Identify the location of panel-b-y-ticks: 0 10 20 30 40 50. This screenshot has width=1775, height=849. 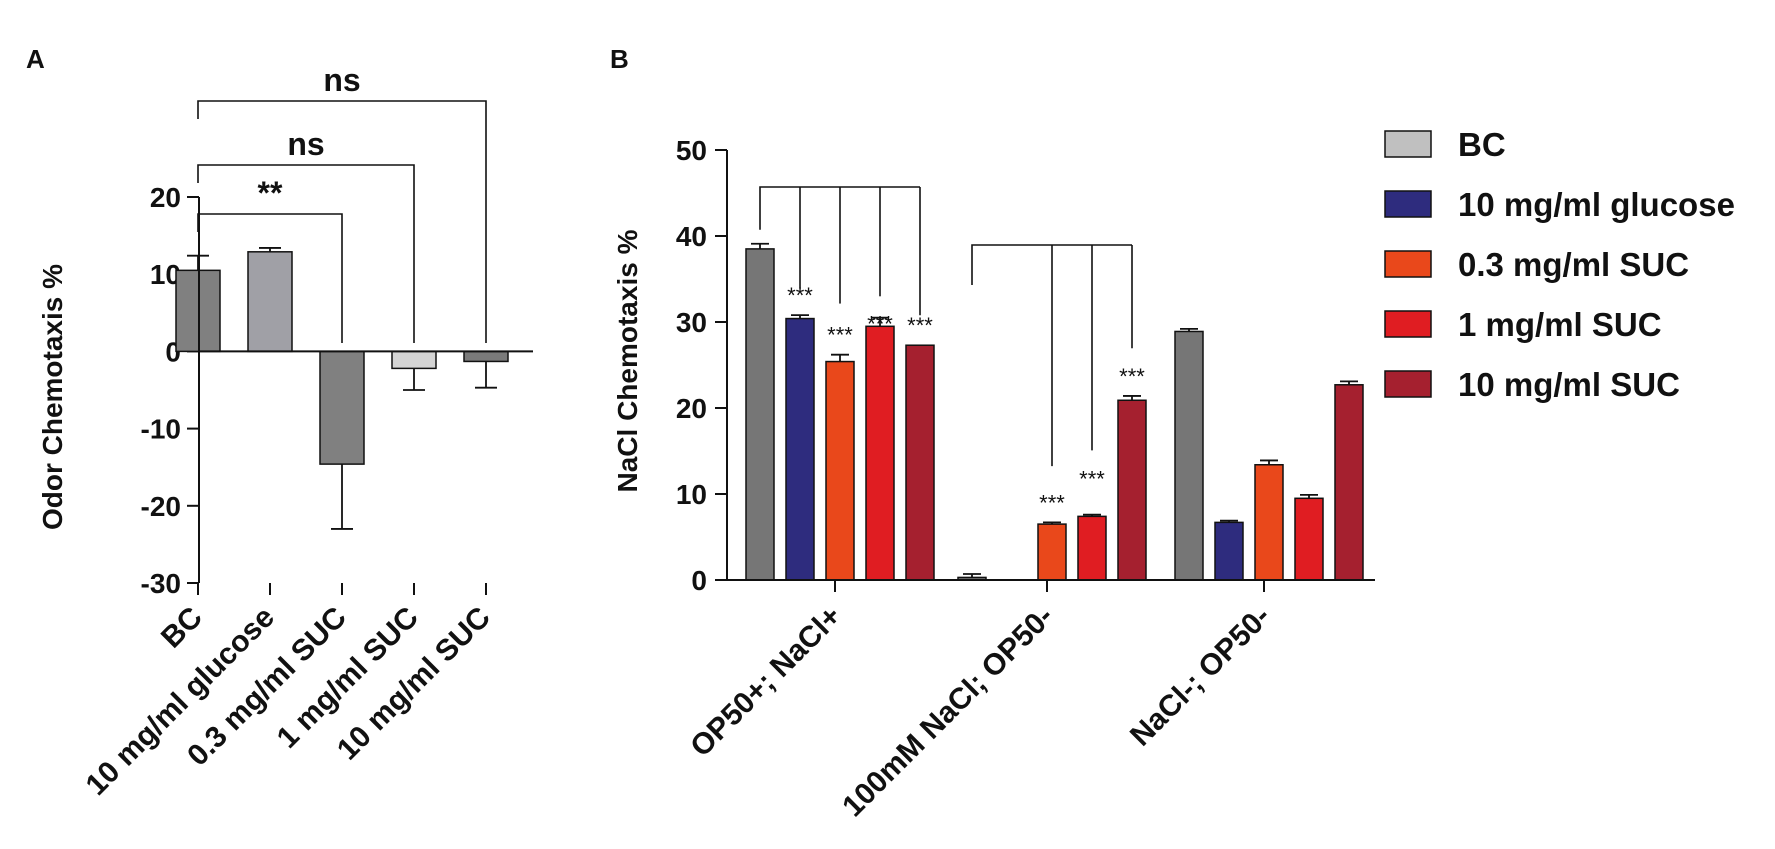
(701, 365).